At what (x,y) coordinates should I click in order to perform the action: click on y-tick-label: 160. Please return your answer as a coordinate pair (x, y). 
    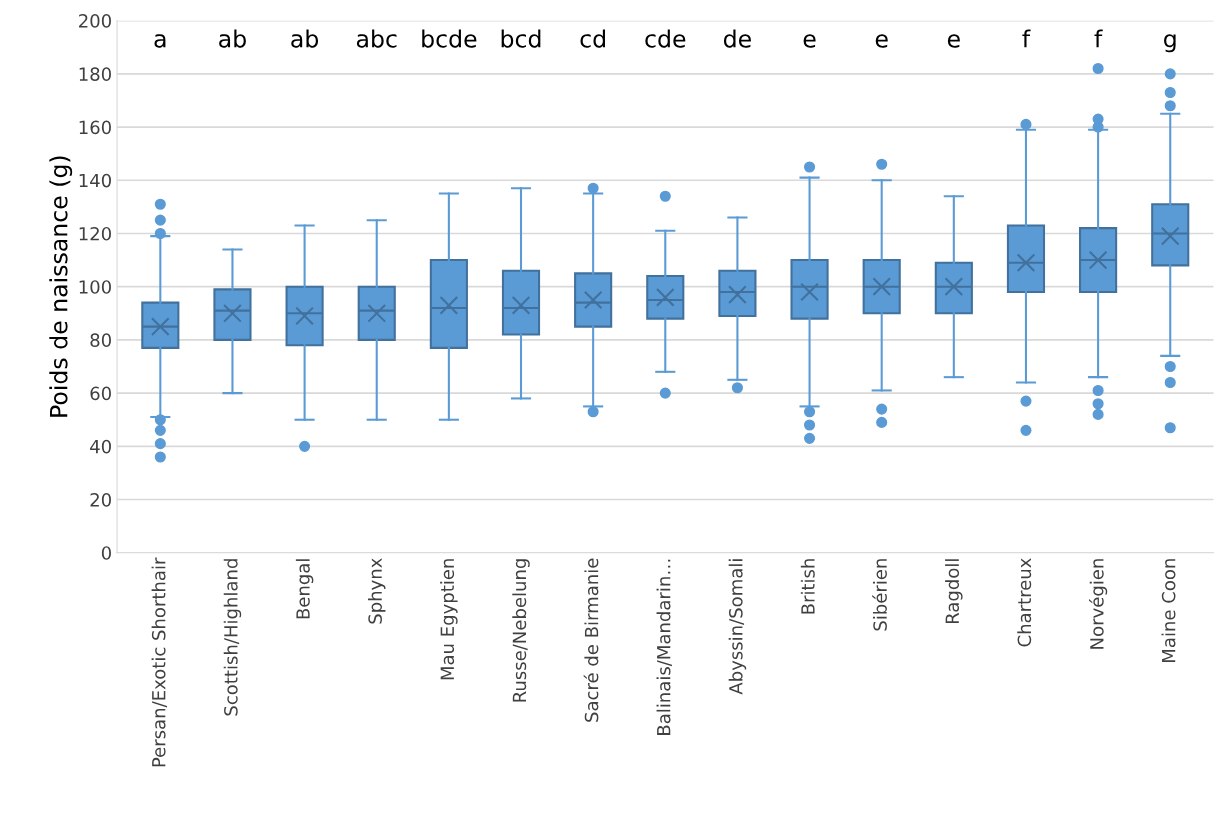
    Looking at the image, I should click on (95, 127).